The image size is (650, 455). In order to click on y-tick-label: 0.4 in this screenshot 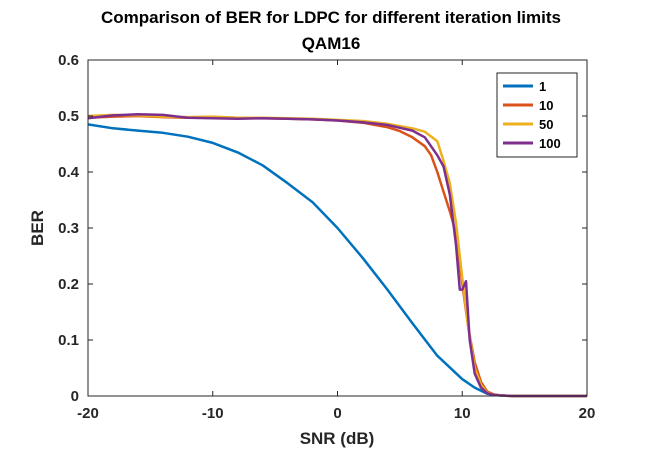, I will do `click(69, 172)`.